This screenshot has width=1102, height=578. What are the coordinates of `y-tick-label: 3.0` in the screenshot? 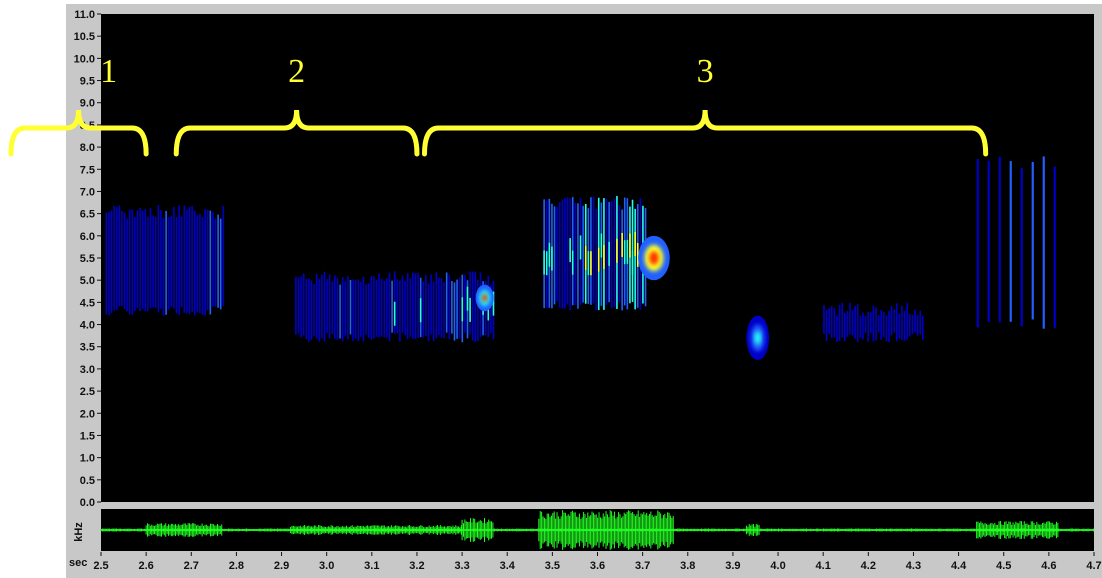 It's located at (87, 370).